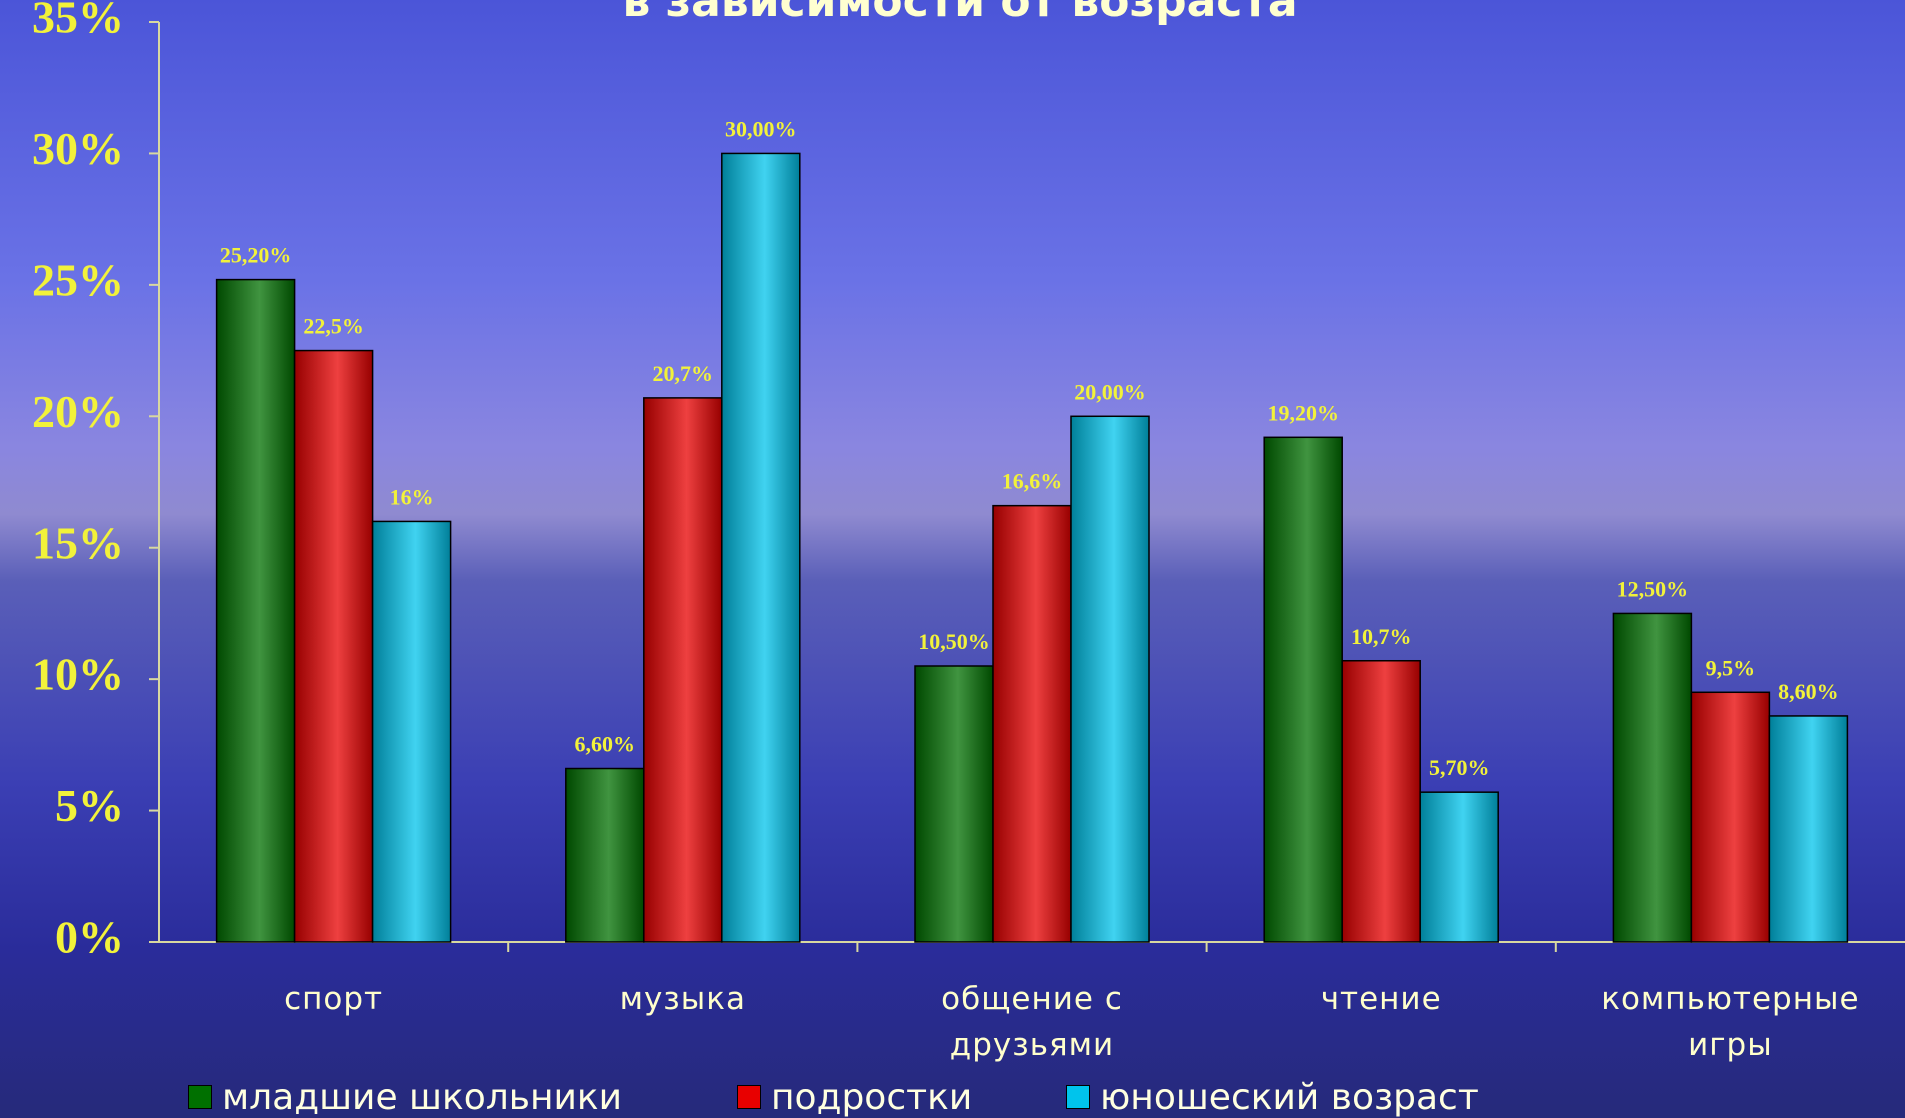  I want to click on legend-item: юношеский возраст, so click(1272, 1097).